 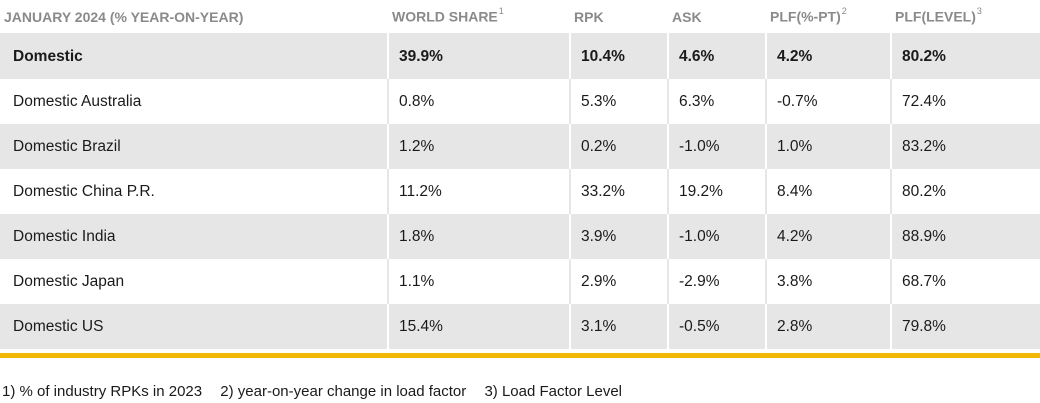 I want to click on row-label: Domestic Japan, so click(x=194, y=281).